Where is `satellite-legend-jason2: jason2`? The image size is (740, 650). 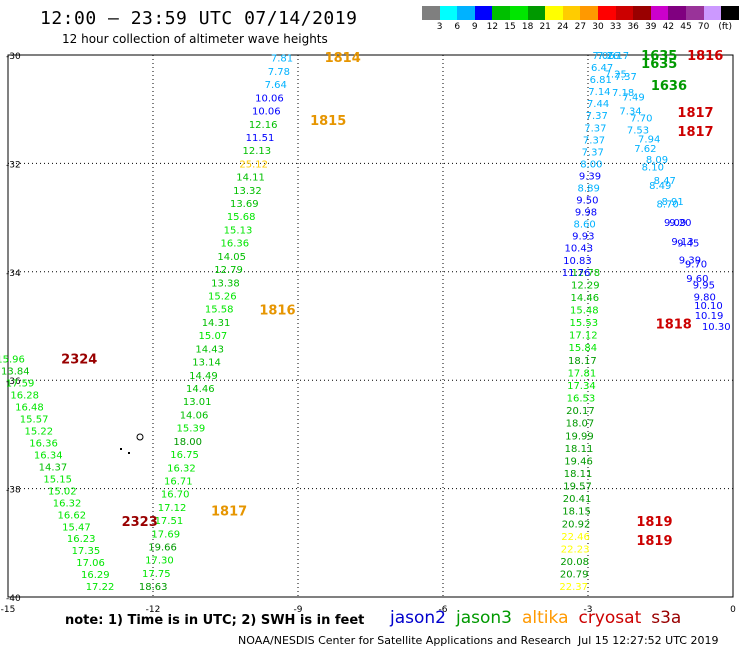 satellite-legend-jason2: jason2 is located at coordinates (418, 618).